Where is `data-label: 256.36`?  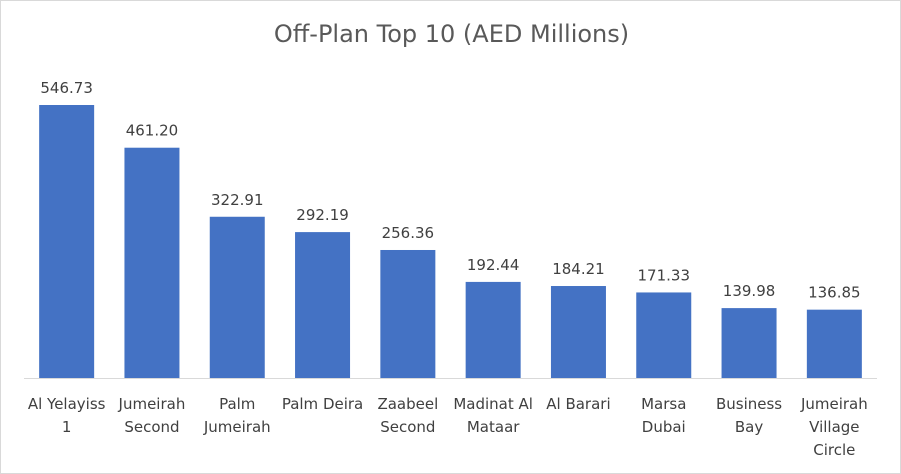 data-label: 256.36 is located at coordinates (408, 233).